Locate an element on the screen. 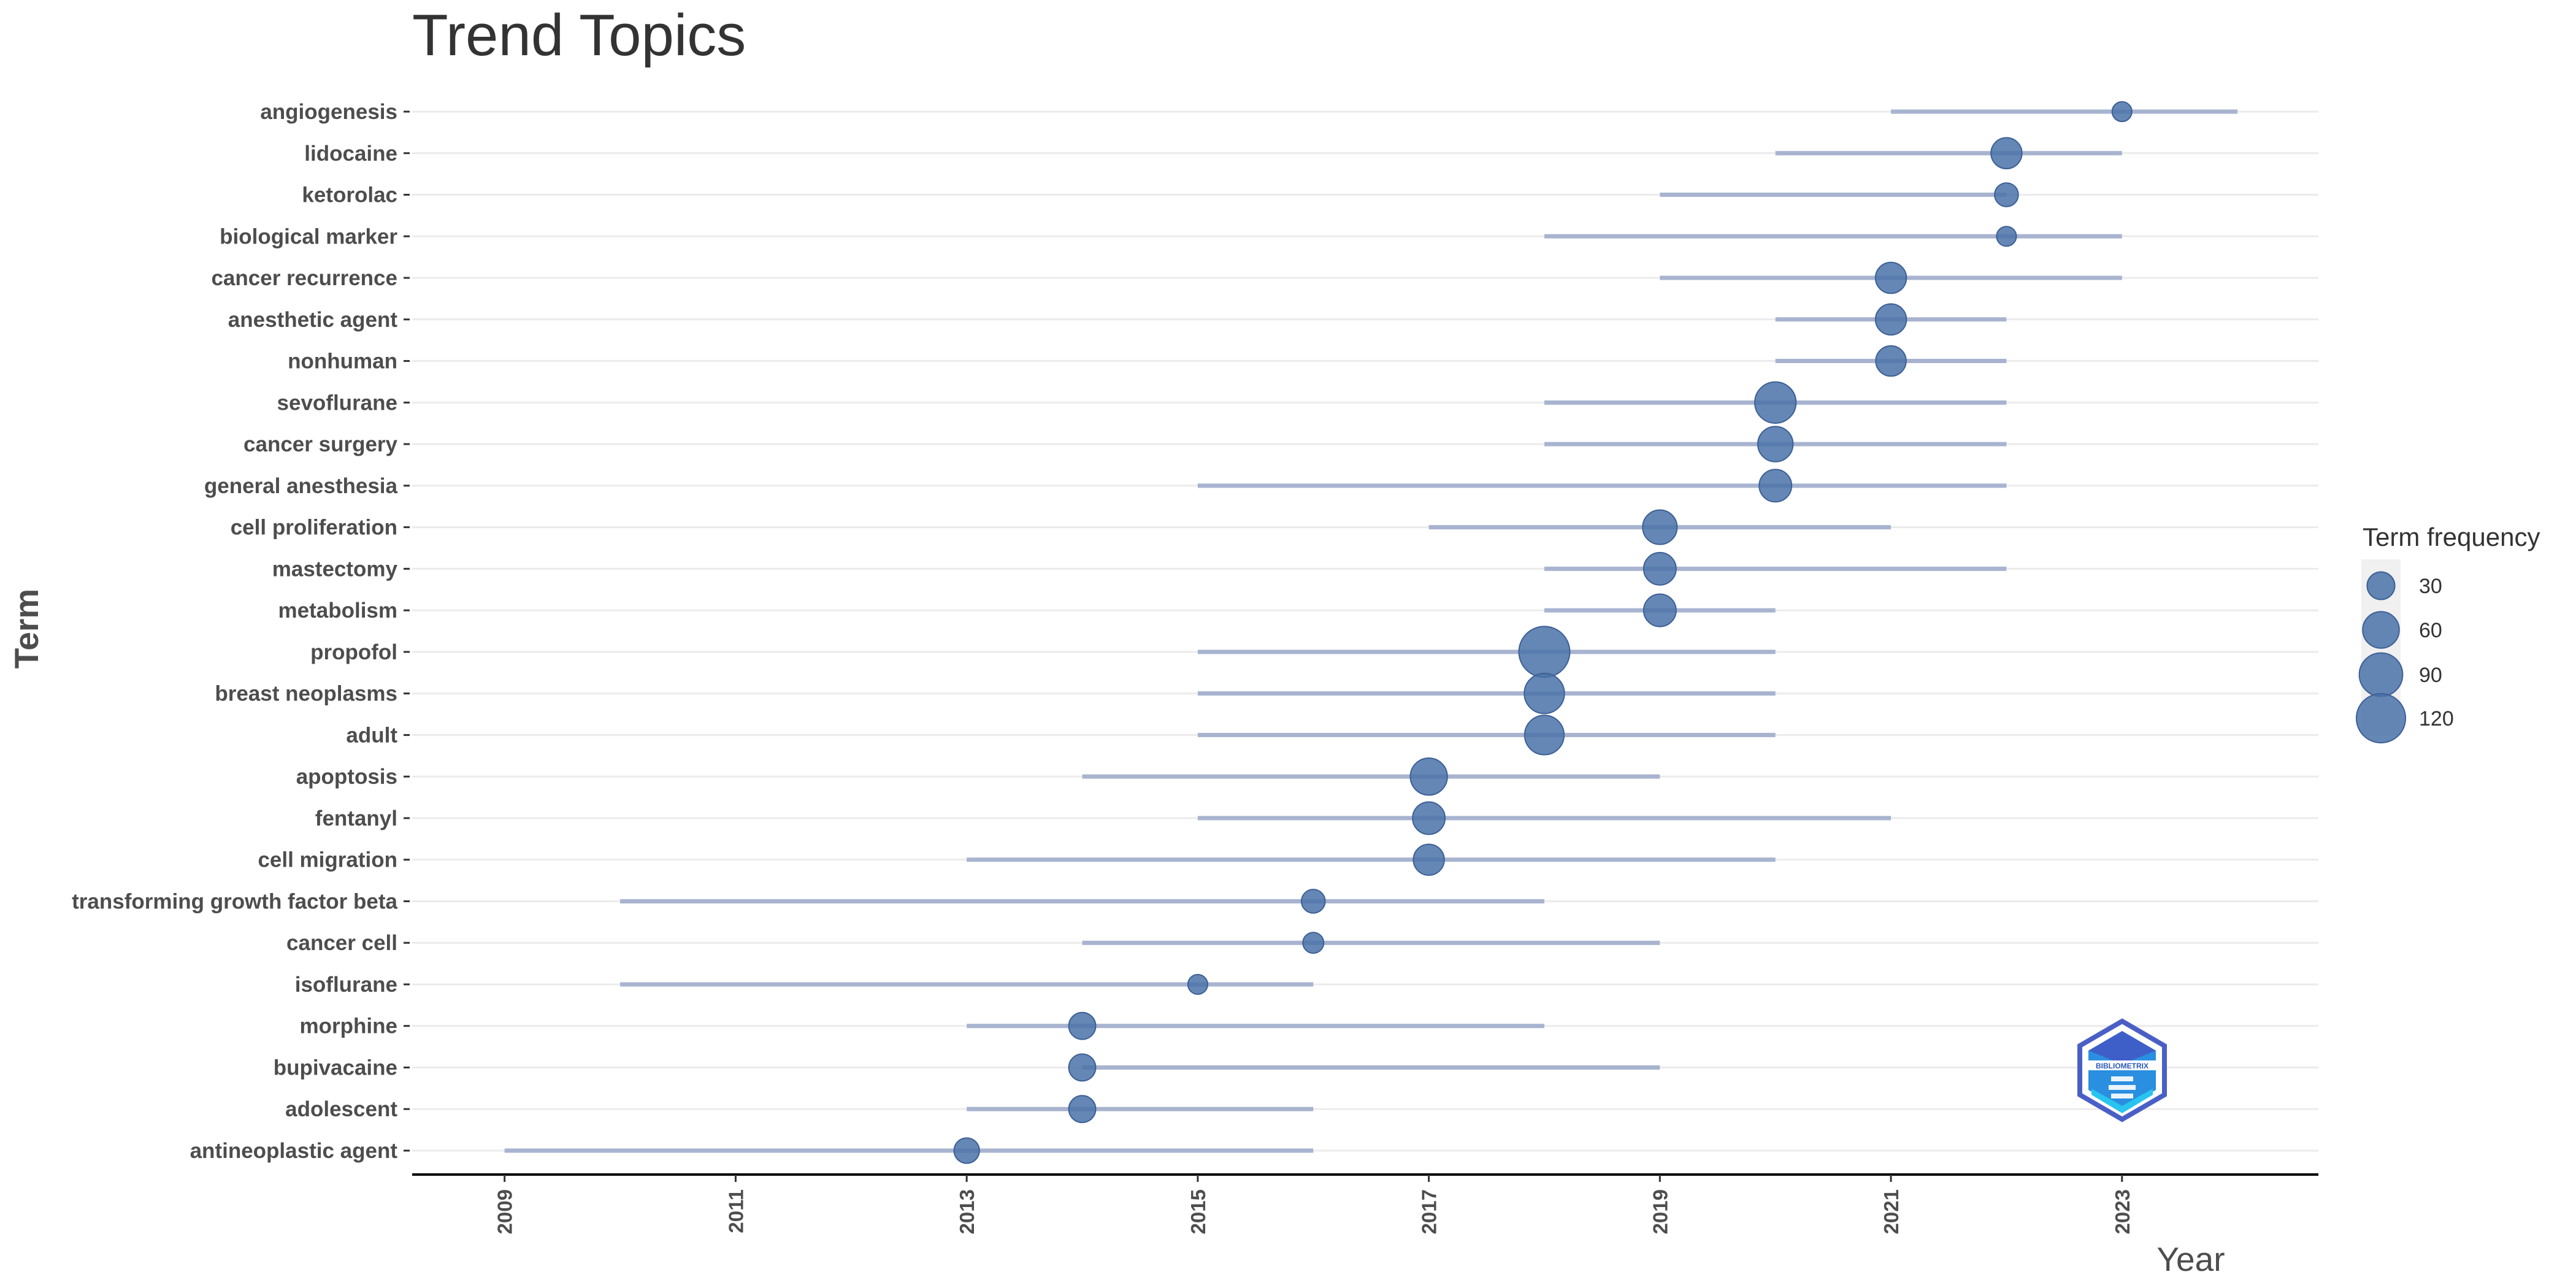  x-tick-label: 2023 is located at coordinates (2122, 1211).